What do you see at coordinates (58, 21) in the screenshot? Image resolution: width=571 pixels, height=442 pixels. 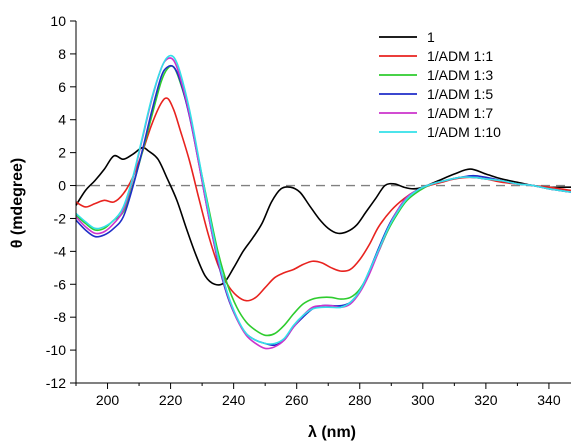 I see `y-tick-label: 10` at bounding box center [58, 21].